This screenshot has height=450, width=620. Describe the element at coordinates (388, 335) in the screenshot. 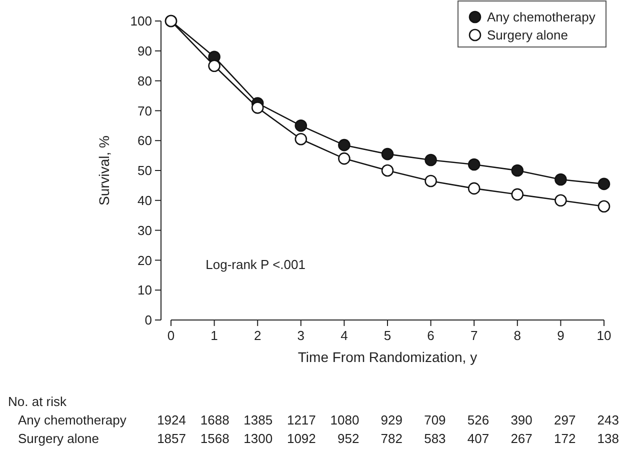

I see `x-tick-label: 5` at that location.